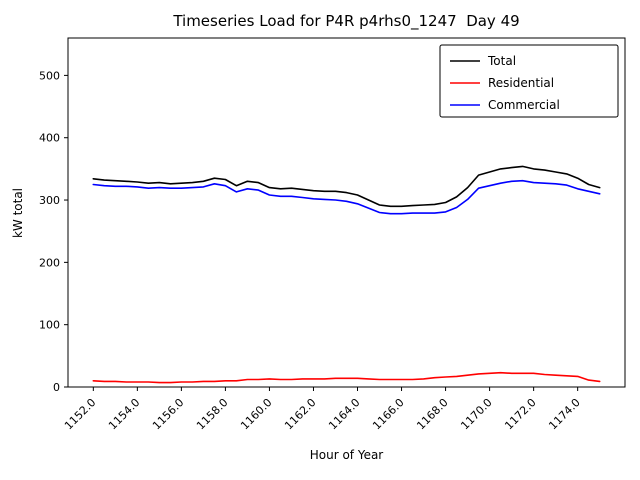 This screenshot has width=640, height=480. What do you see at coordinates (300, 414) in the screenshot?
I see `x-tick-label: 1162.0` at bounding box center [300, 414].